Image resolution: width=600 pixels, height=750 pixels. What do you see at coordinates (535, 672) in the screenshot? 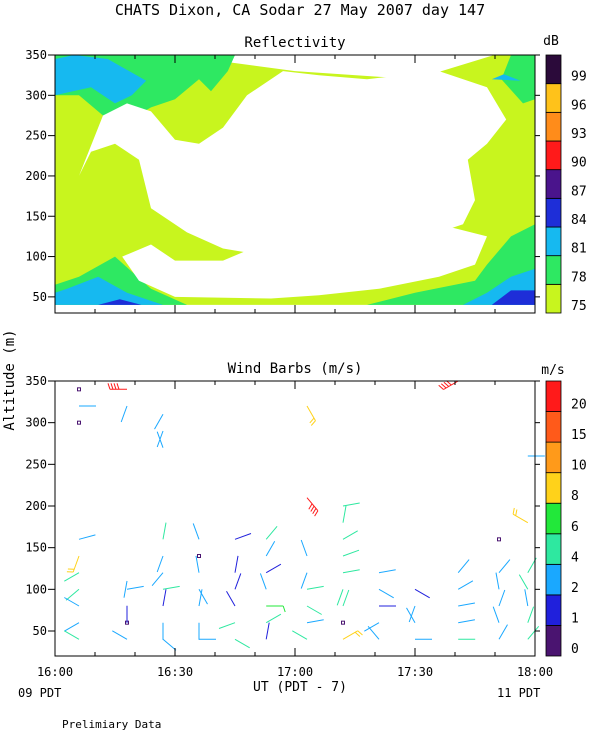
I see `x-tick-label: 18:00` at bounding box center [535, 672].